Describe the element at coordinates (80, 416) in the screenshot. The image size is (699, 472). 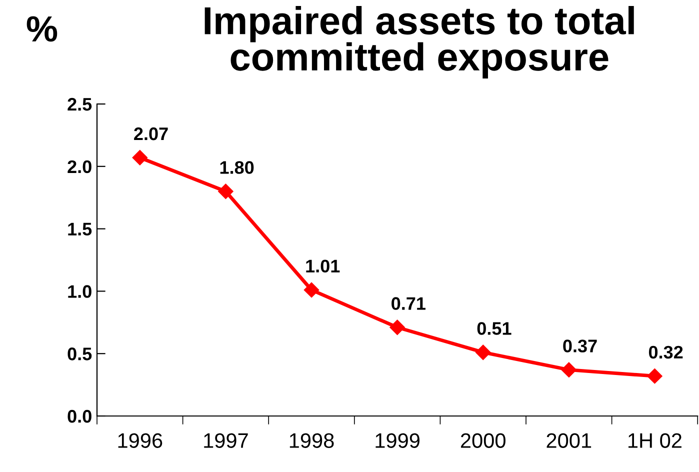
I see `y-tick-label: 0.0` at that location.